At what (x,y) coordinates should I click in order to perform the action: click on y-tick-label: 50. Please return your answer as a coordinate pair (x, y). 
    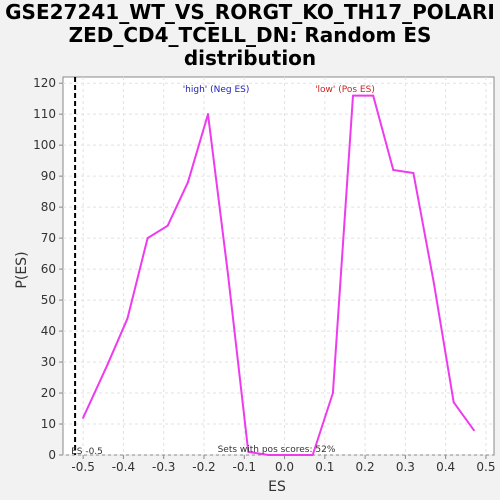
    Looking at the image, I should click on (48, 300).